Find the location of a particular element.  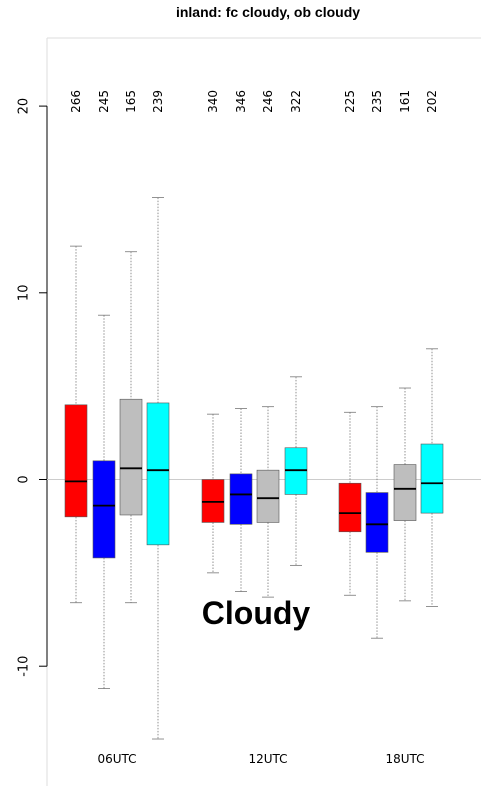

count-label: 202 is located at coordinates (432, 101).